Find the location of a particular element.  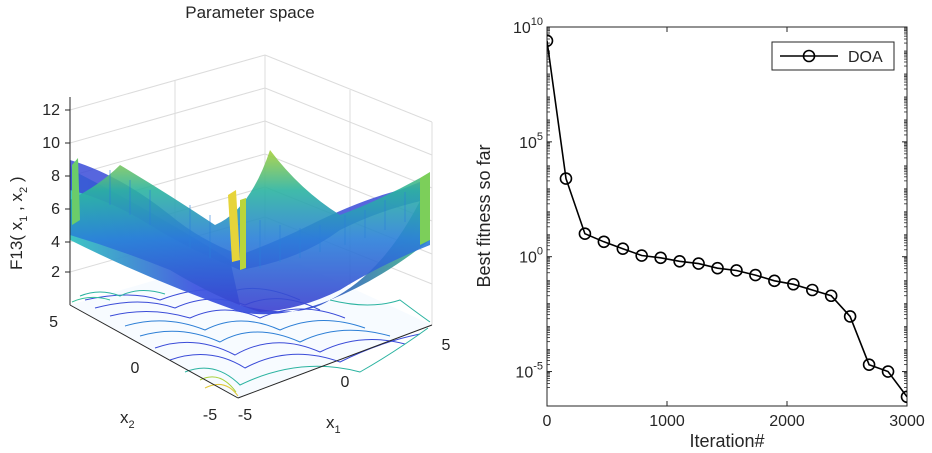

y-tick-label: 10⁵ is located at coordinates (531, 141).